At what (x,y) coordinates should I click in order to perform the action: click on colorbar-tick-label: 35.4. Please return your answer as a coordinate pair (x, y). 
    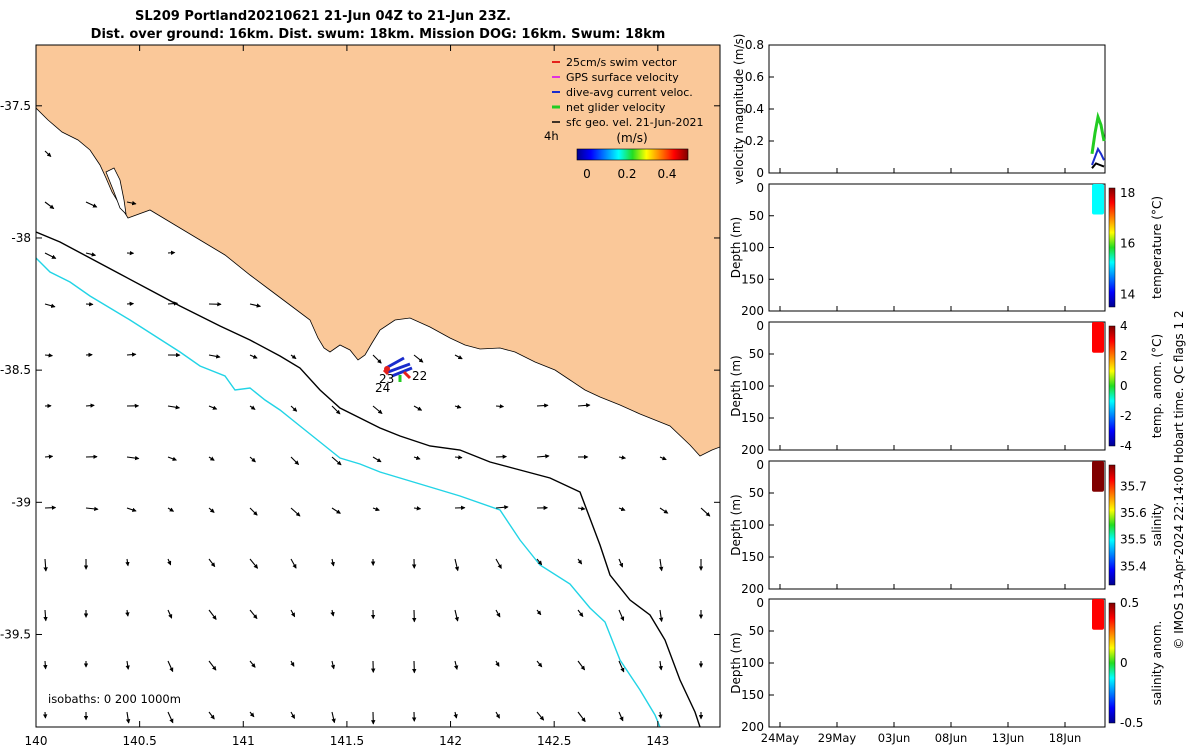
    Looking at the image, I should click on (1133, 566).